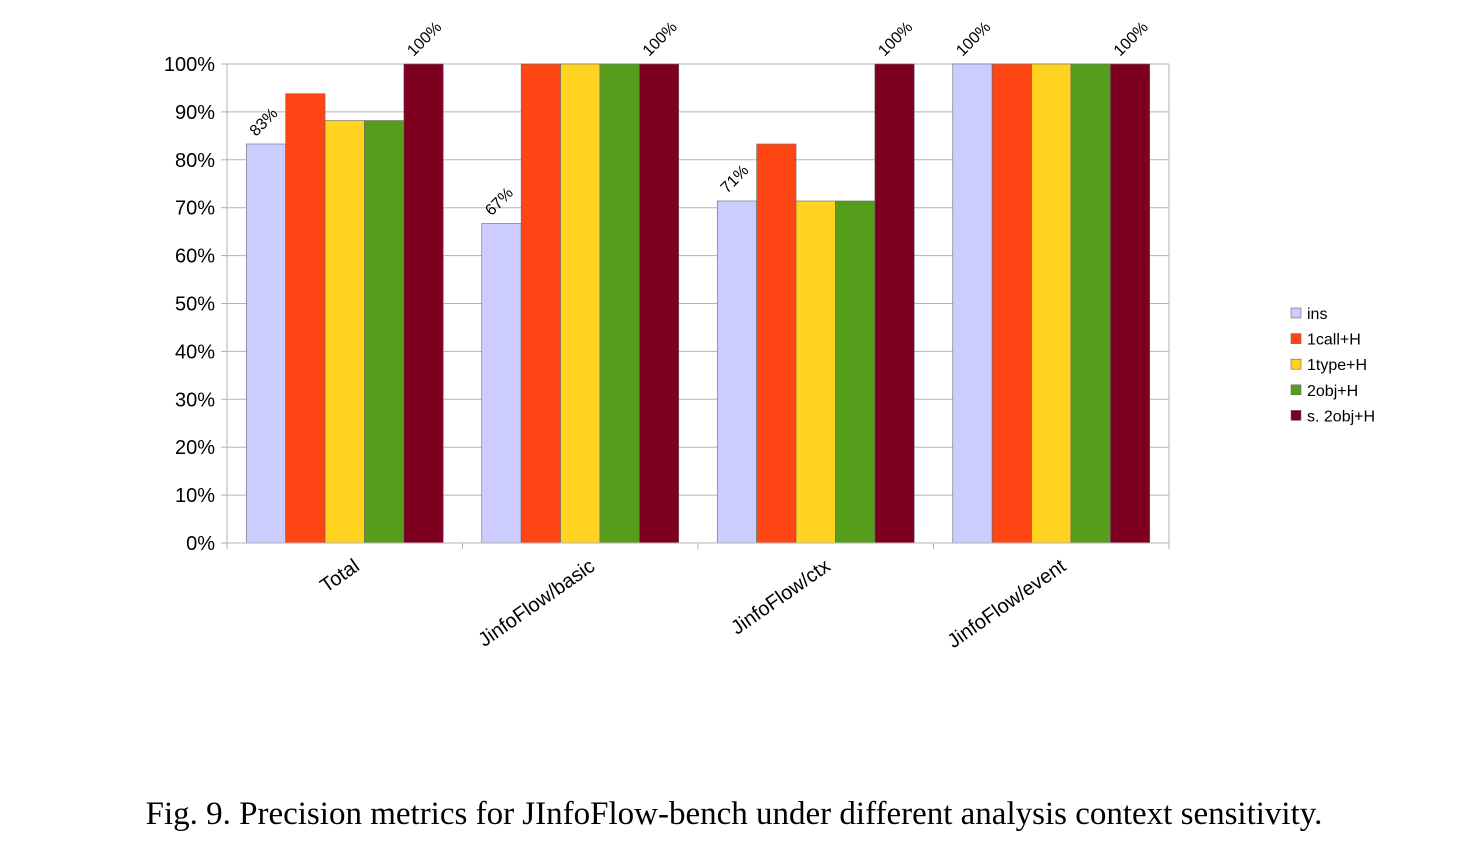  I want to click on y-tick-label: 0%, so click(200, 544).